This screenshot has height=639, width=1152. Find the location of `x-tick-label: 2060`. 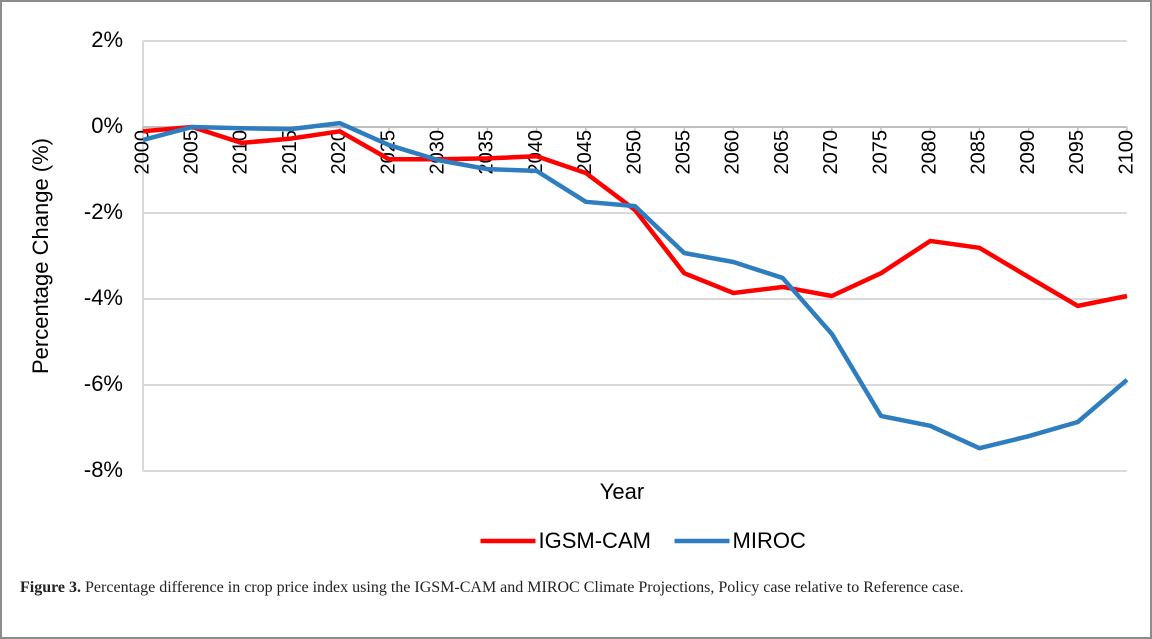

x-tick-label: 2060 is located at coordinates (733, 152).